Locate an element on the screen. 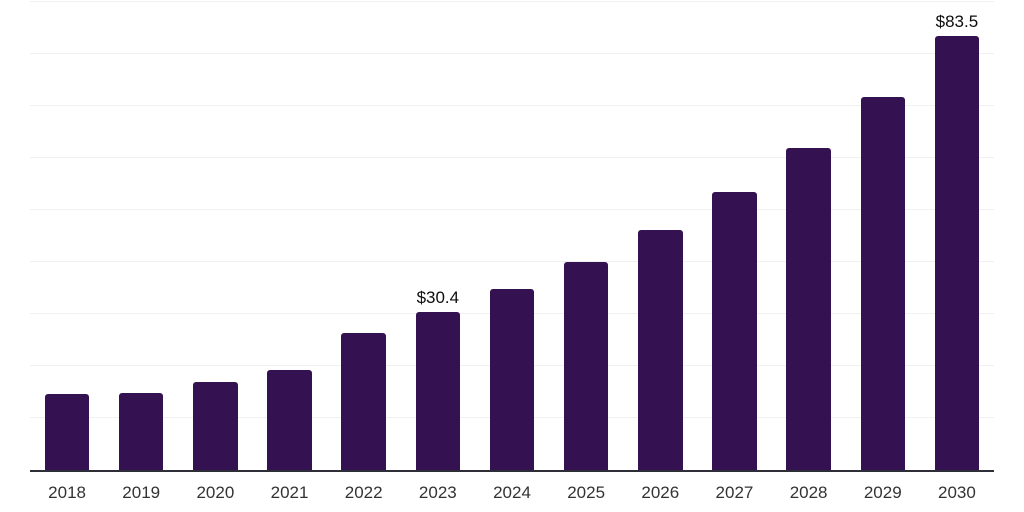 This screenshot has height=512, width=1024. x-tick-label-2018: 2018 is located at coordinates (67, 492).